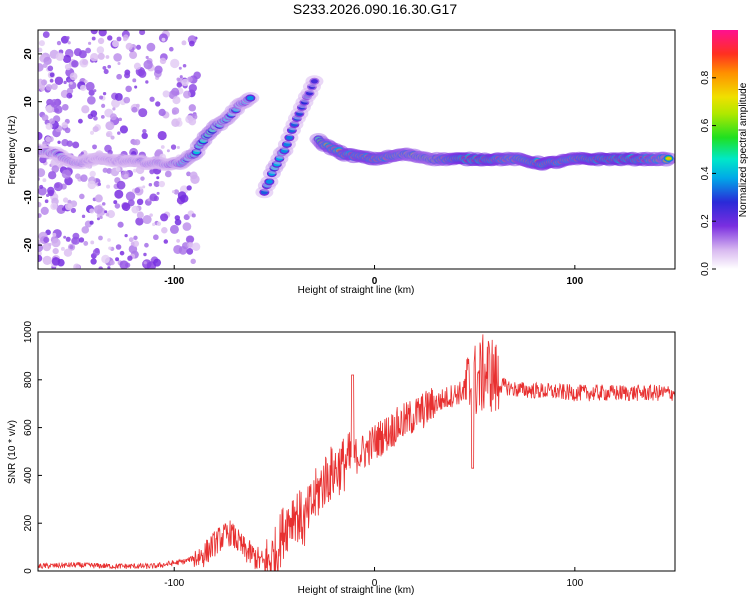 The image size is (750, 600). What do you see at coordinates (32, 150) in the screenshot?
I see `spectrogram-y-ticks: -20 -10 0 10 20` at bounding box center [32, 150].